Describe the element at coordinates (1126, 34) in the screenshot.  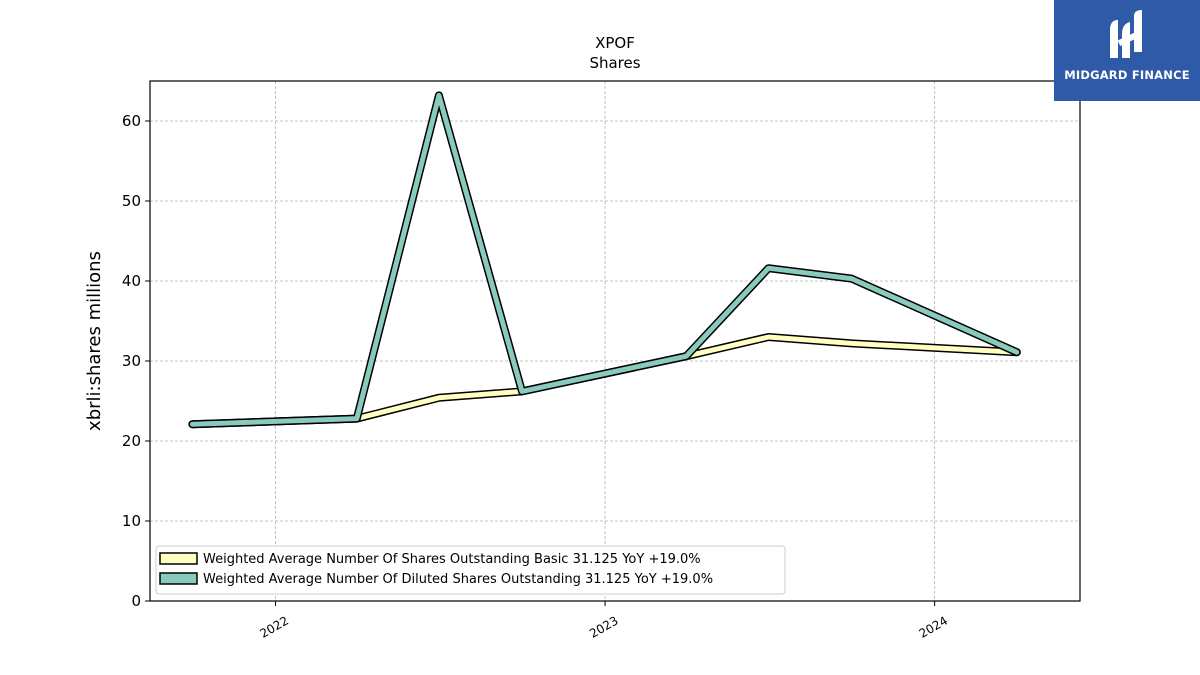
I see `brand-mark-icon` at that location.